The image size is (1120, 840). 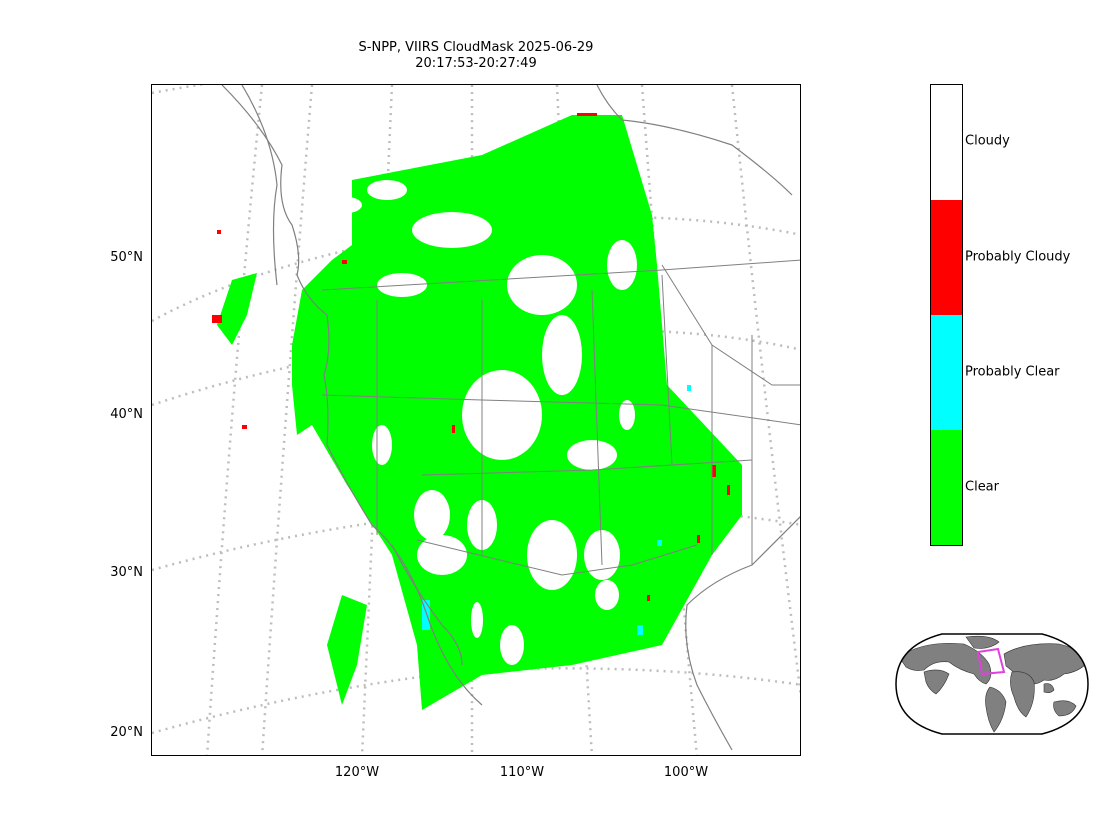 What do you see at coordinates (946, 372) in the screenshot?
I see `colorbar-segment-probably-clear` at bounding box center [946, 372].